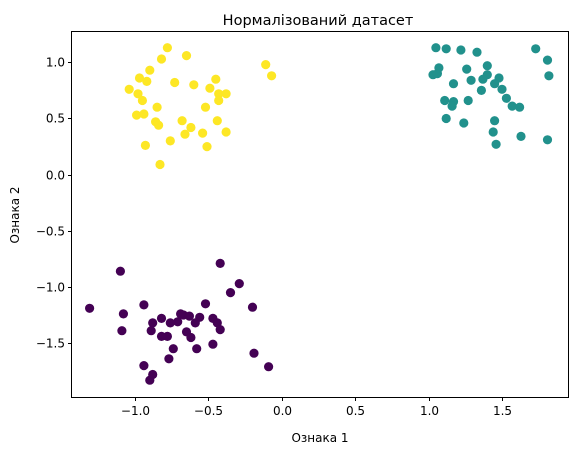 This screenshot has height=455, width=578. I want to click on x-axis-ticks: −1.0 −0.5 0.0 0.5 1.0 1.5, so click(316, 407).